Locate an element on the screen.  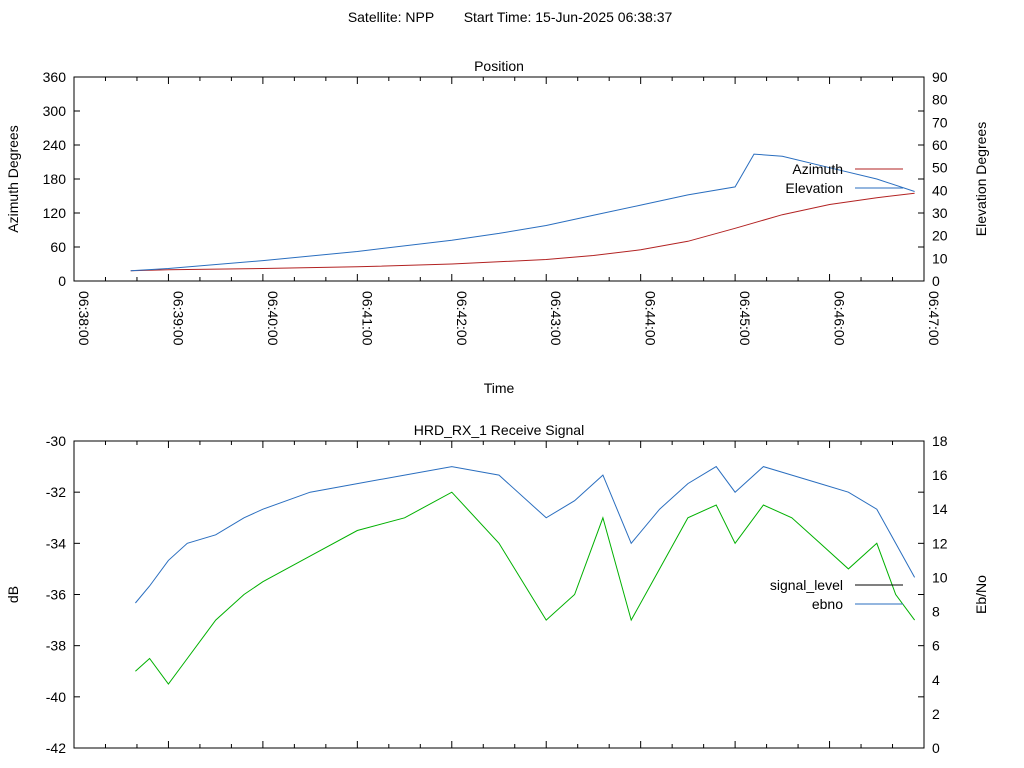
series-line-ebno is located at coordinates (525, 534).